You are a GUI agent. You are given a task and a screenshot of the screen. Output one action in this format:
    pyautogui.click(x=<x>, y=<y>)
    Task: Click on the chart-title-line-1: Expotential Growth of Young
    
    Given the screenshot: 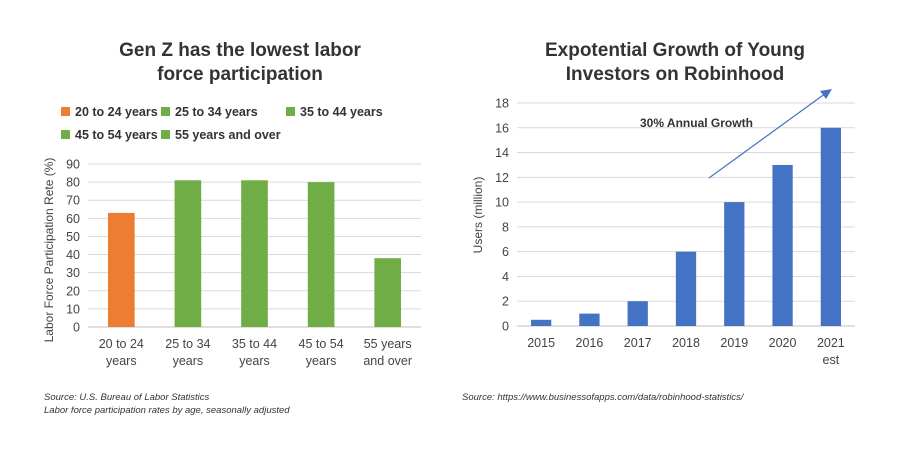 What is the action you would take?
    pyautogui.click(x=675, y=50)
    